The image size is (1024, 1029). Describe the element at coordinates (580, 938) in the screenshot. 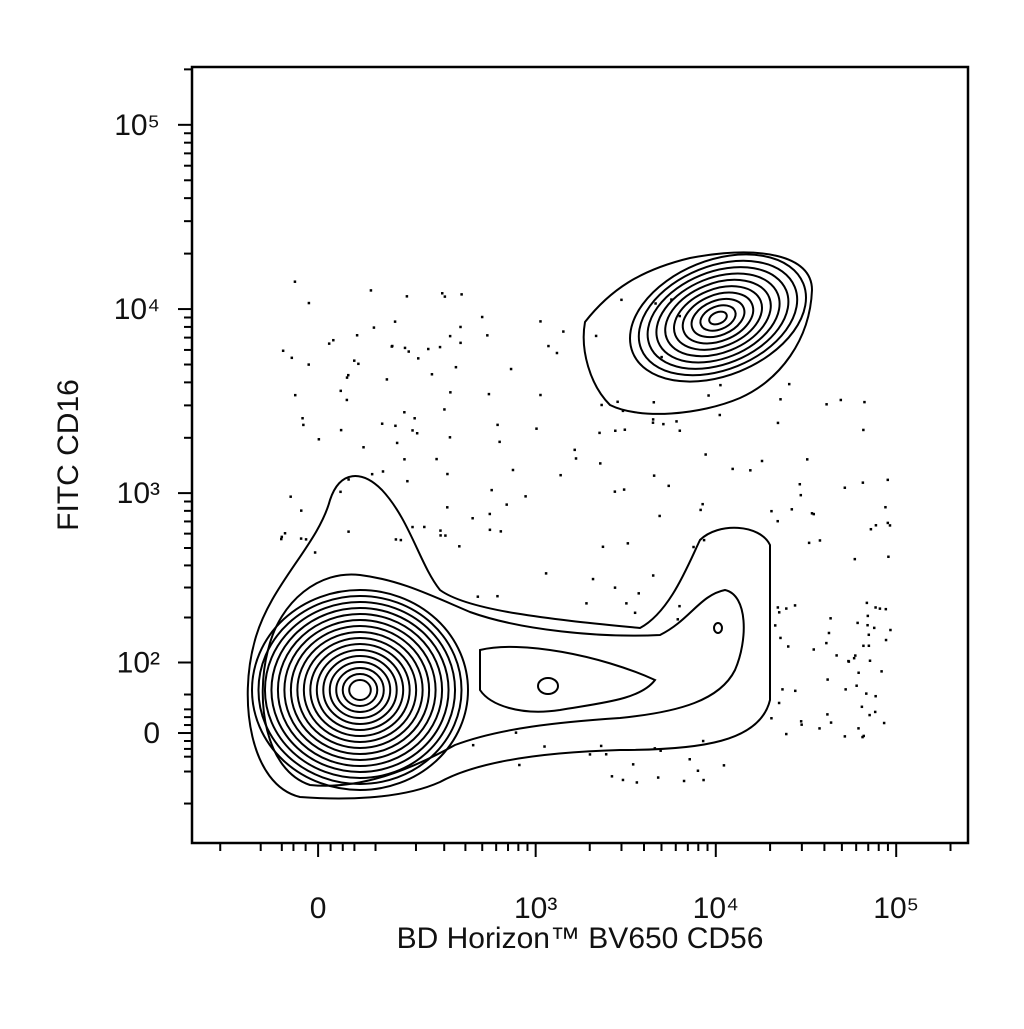

I see `x-axis-title: BD Horizon™ BV650 CD56` at that location.